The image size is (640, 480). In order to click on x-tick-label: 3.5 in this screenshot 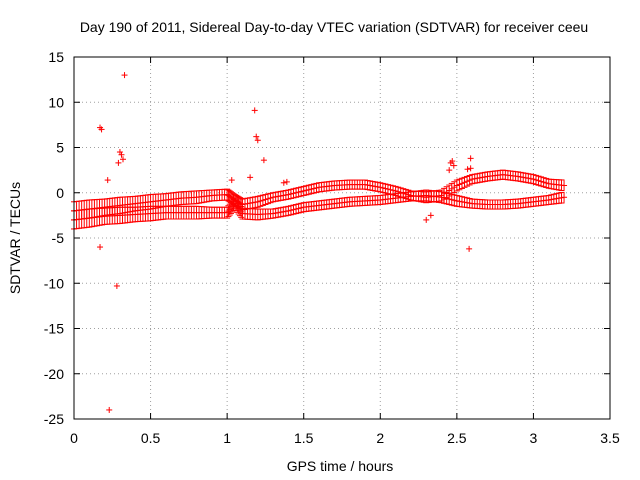, I will do `click(610, 438)`.